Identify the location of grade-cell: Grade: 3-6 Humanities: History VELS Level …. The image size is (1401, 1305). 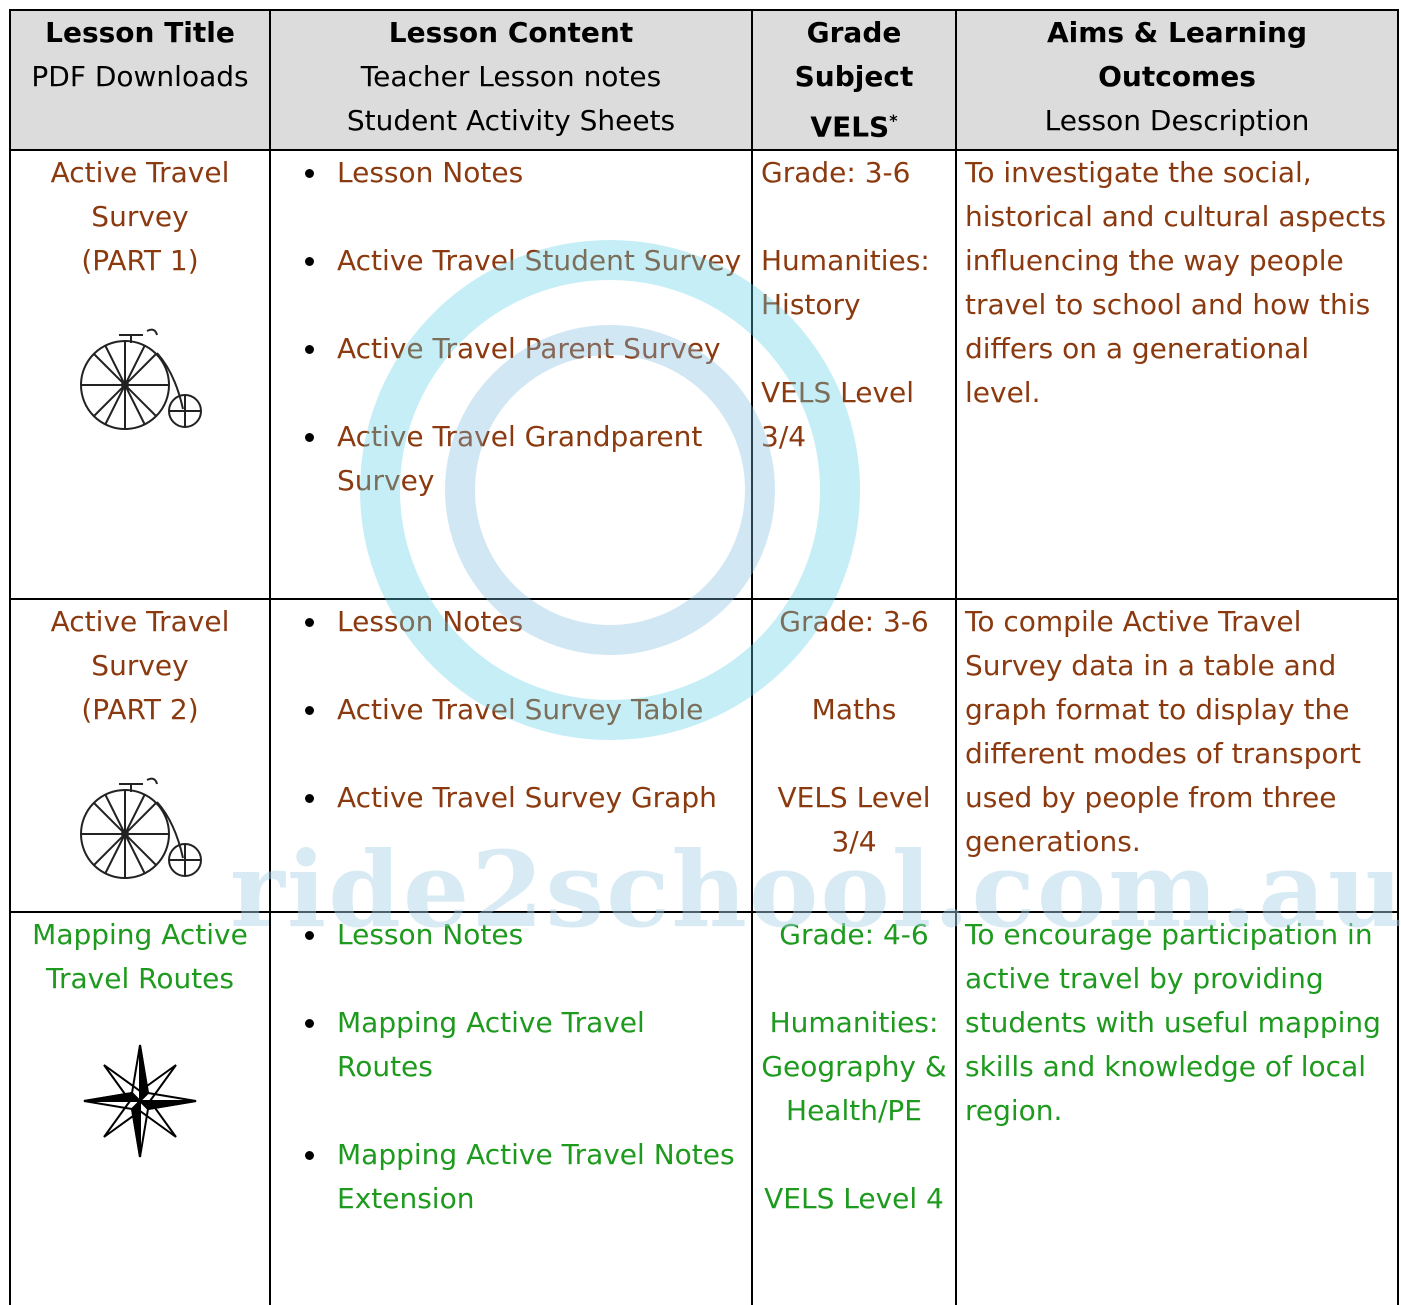
(854, 375).